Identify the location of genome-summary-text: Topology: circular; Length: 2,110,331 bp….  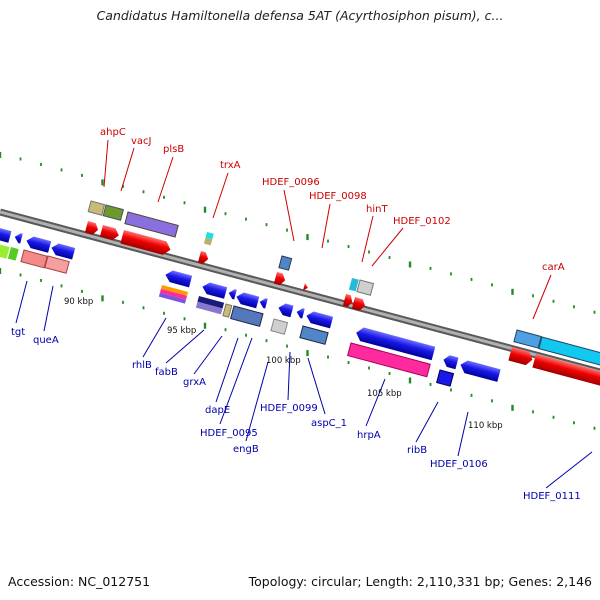
(420, 581).